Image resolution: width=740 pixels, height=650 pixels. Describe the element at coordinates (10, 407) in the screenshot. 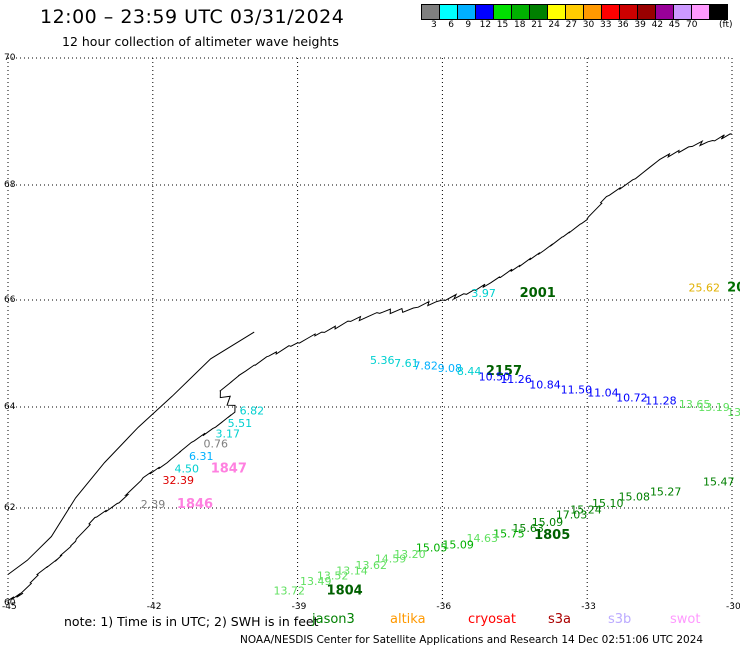

I see `latitude-tick-label: 64` at that location.